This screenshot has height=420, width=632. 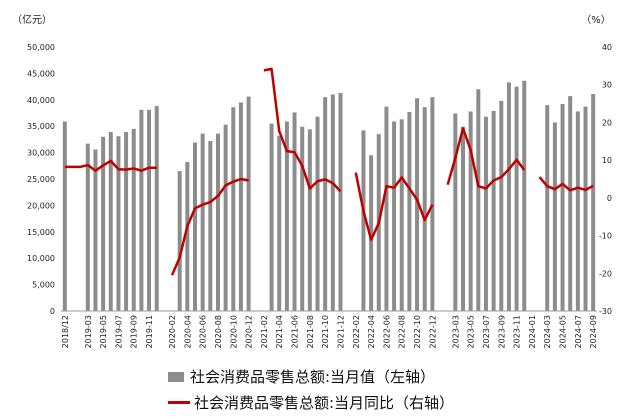 What do you see at coordinates (179, 402) in the screenshot?
I see `legend-line-swatch` at bounding box center [179, 402].